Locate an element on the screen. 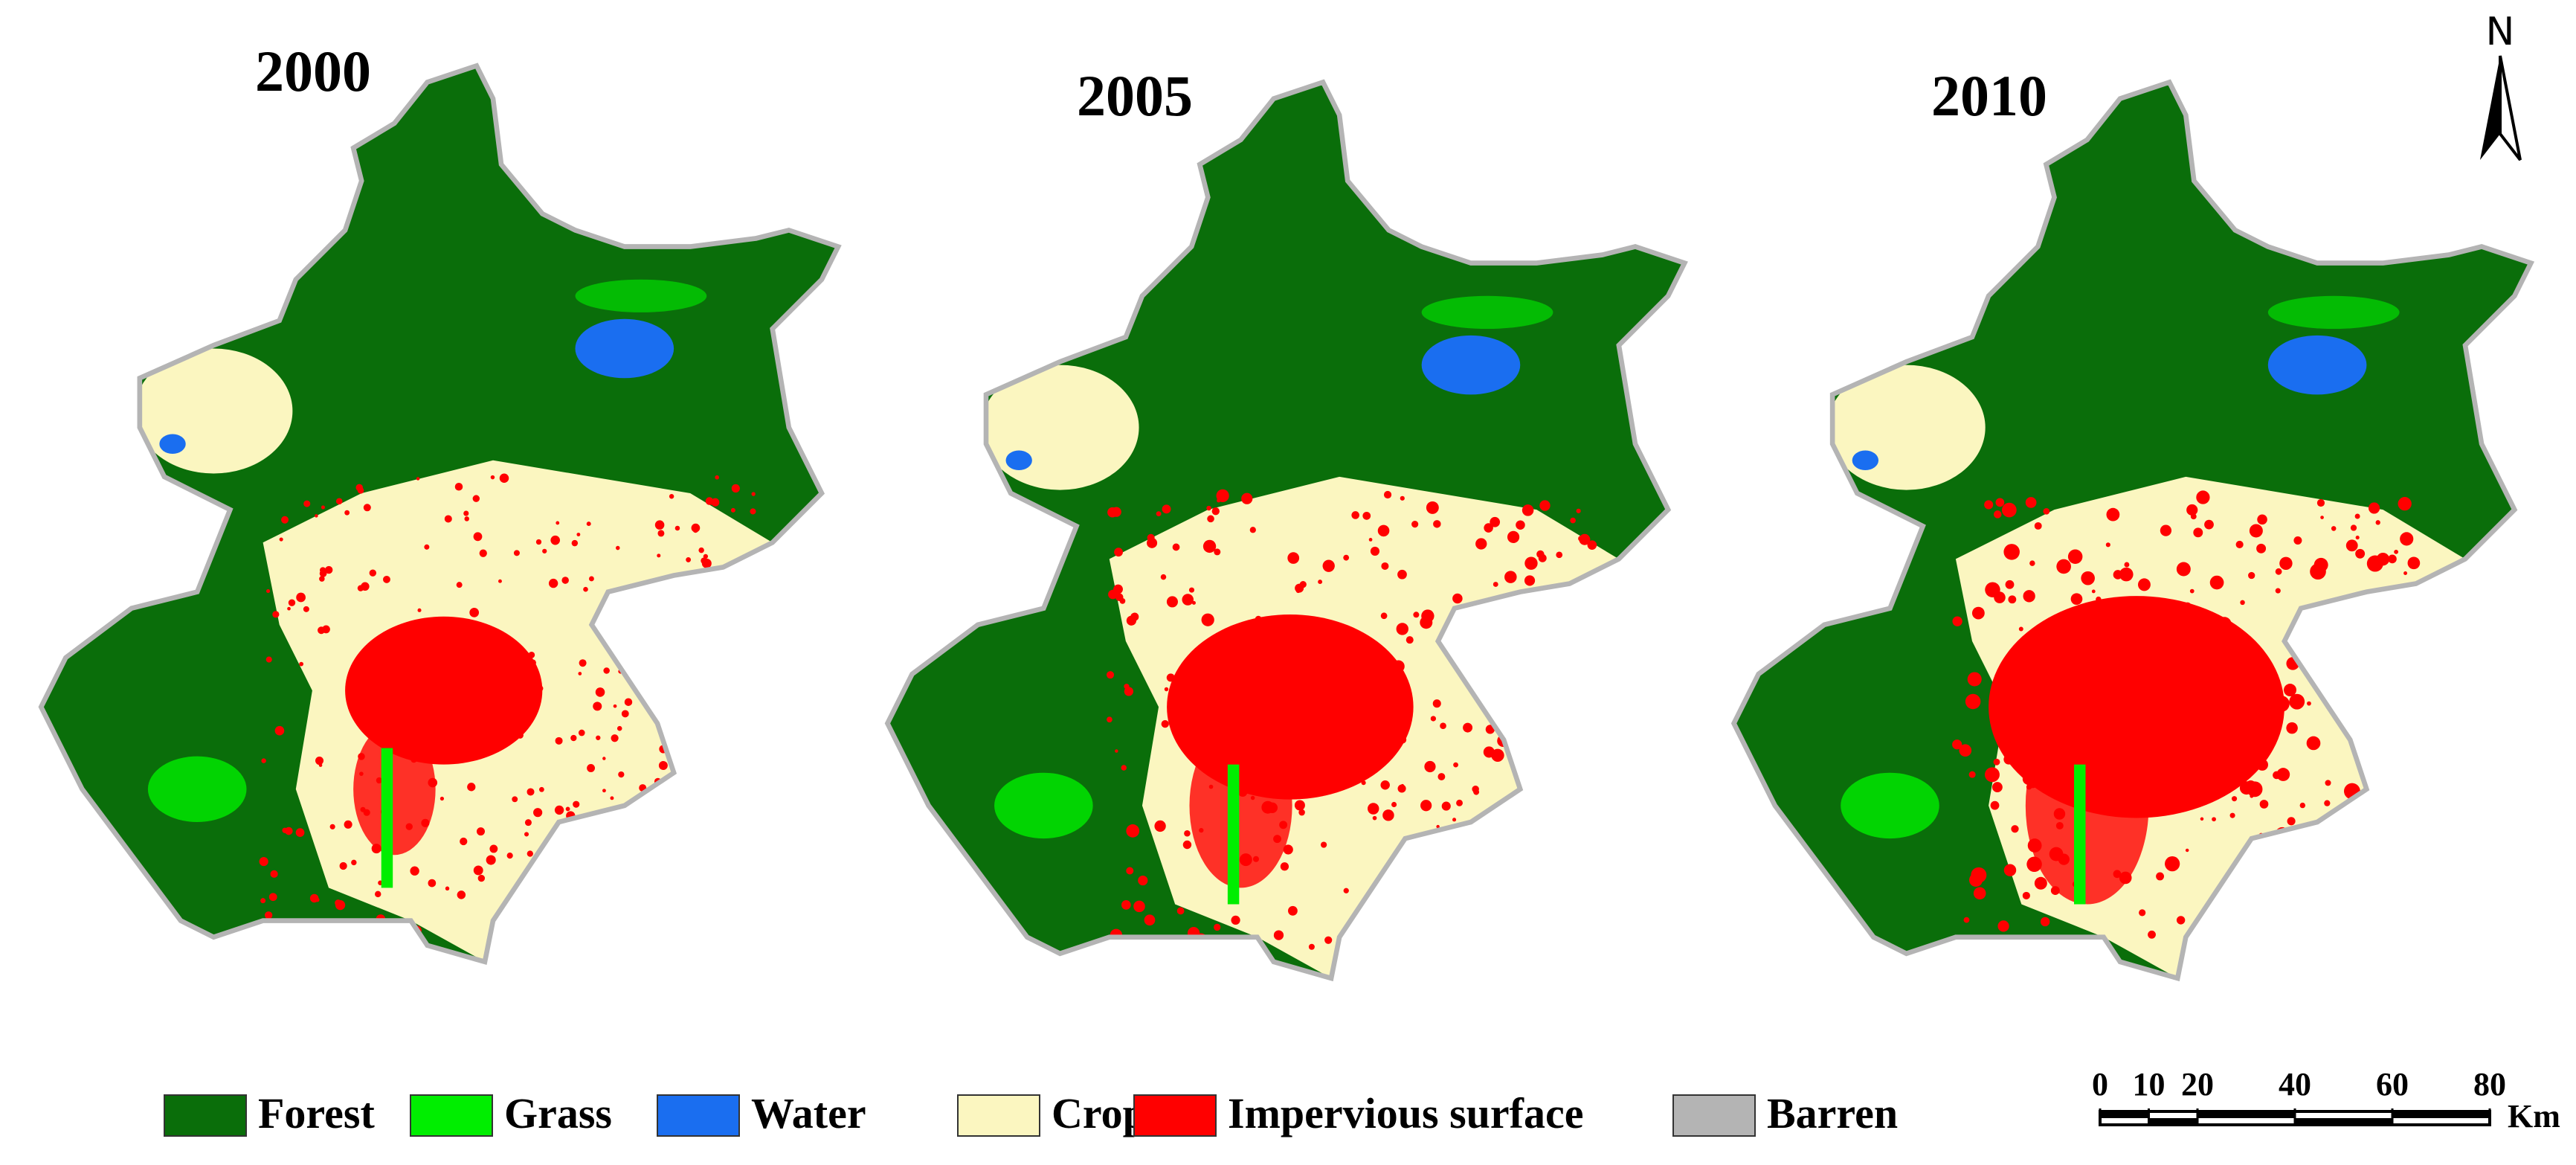  grass-corridor is located at coordinates (1233, 834).